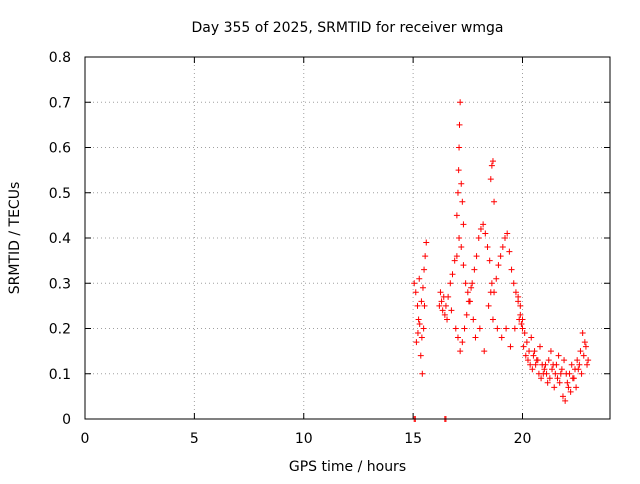 This screenshot has width=640, height=484. I want to click on x-tick-label: 10, so click(304, 439).